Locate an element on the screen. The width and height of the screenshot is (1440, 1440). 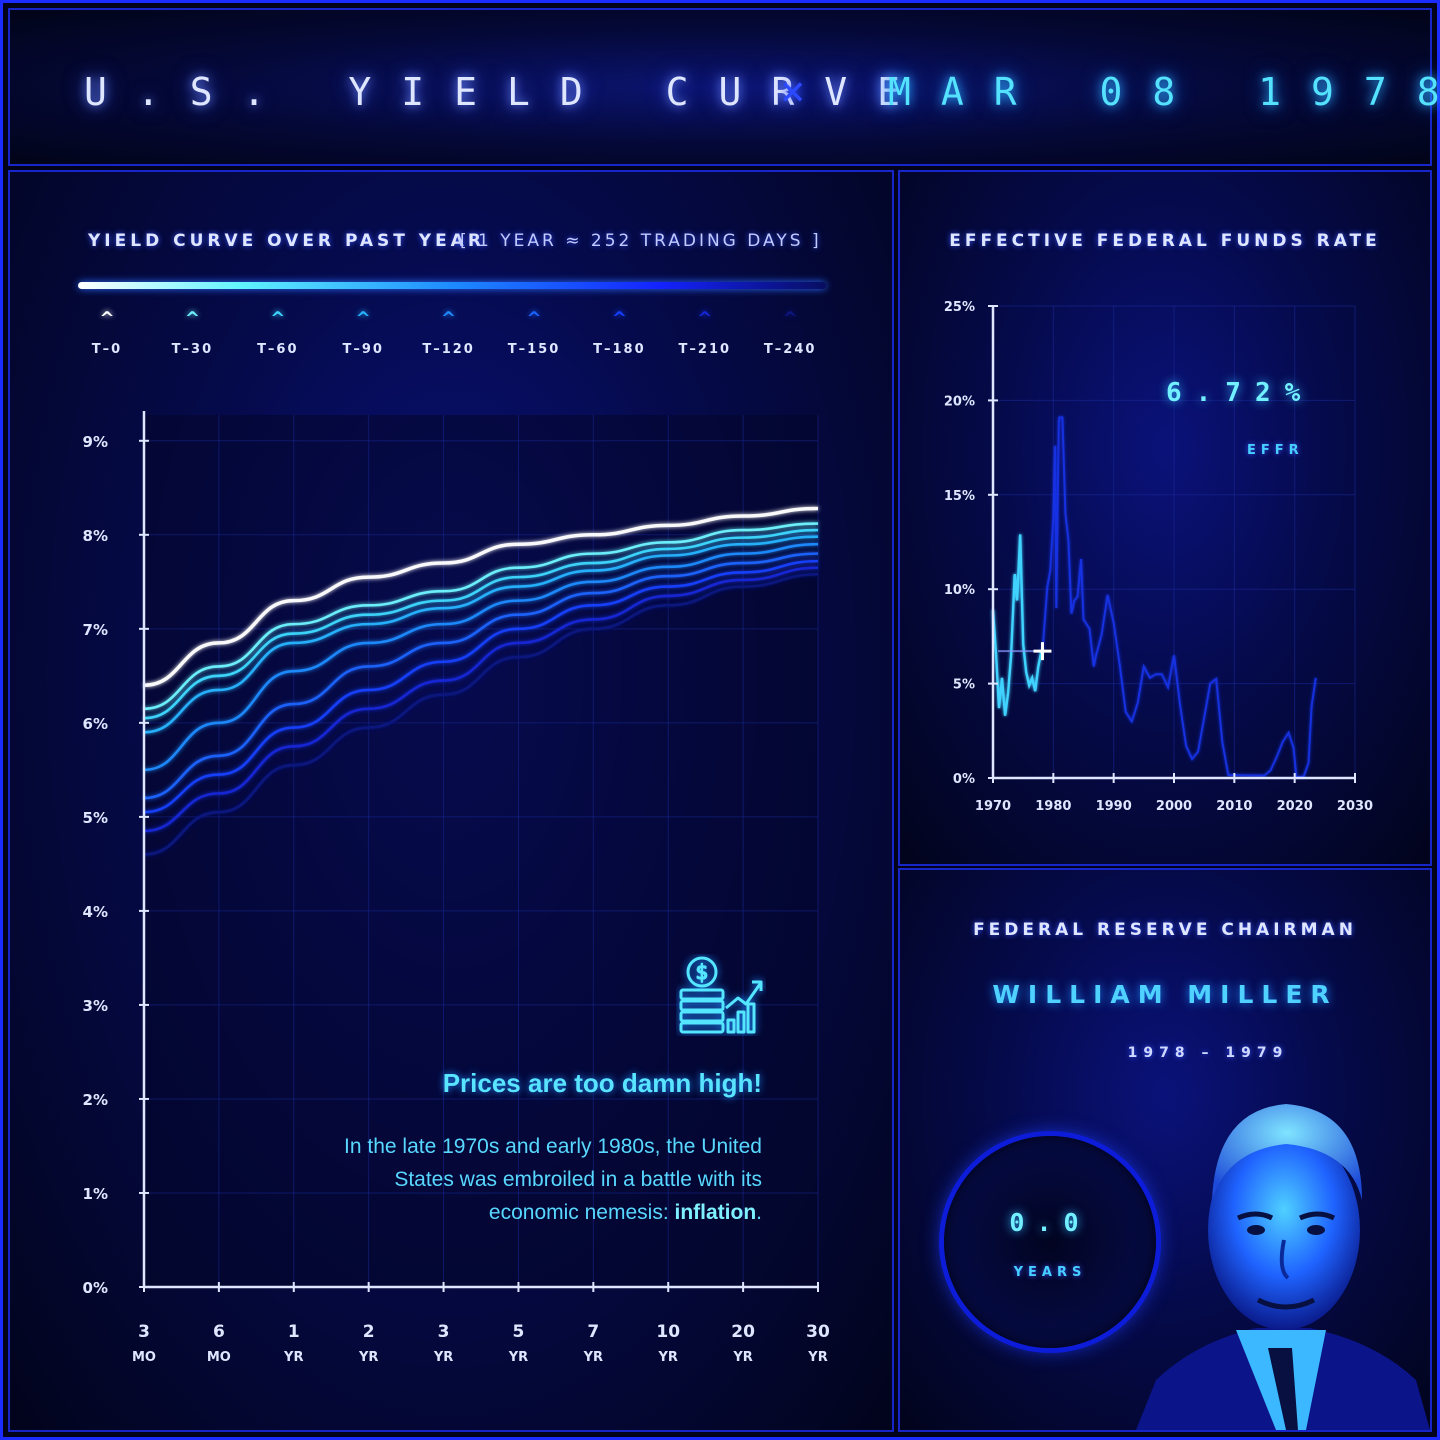
effr-history-line is located at coordinates (1017, 625).